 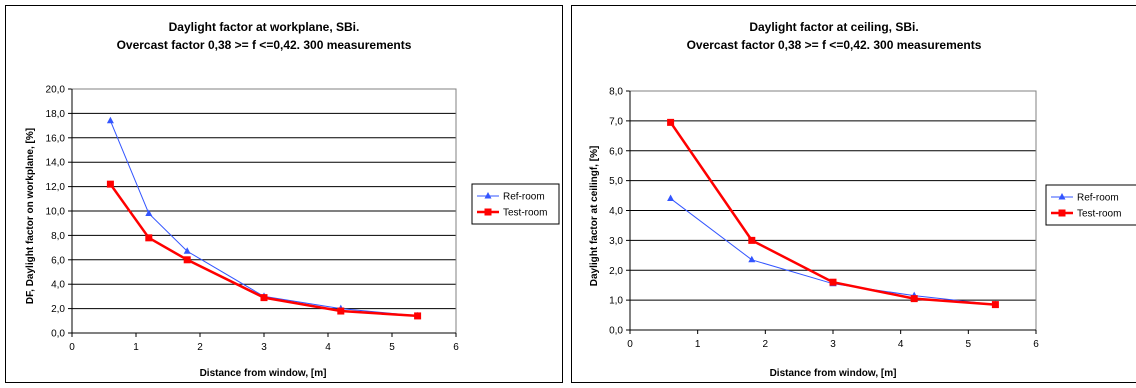 What do you see at coordinates (56, 187) in the screenshot?
I see `y-tick-label: 12,0` at bounding box center [56, 187].